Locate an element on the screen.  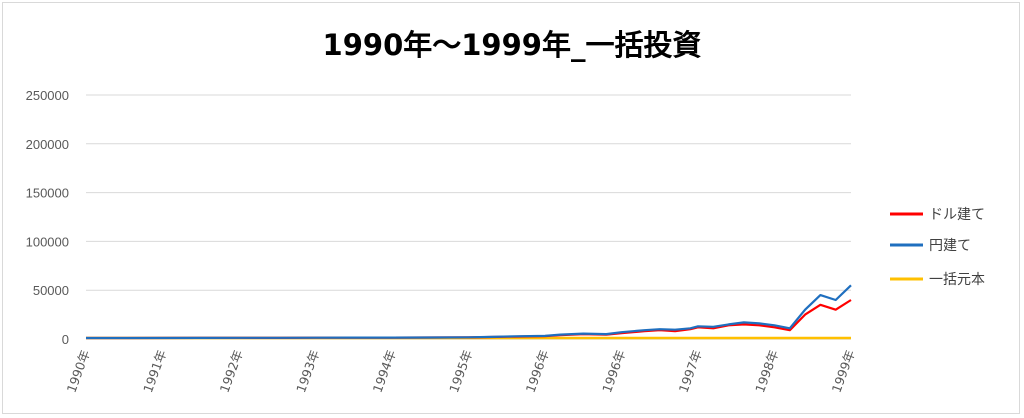
y-axis: 0 50000 100000 150000 200000 250000 is located at coordinates (47, 217).